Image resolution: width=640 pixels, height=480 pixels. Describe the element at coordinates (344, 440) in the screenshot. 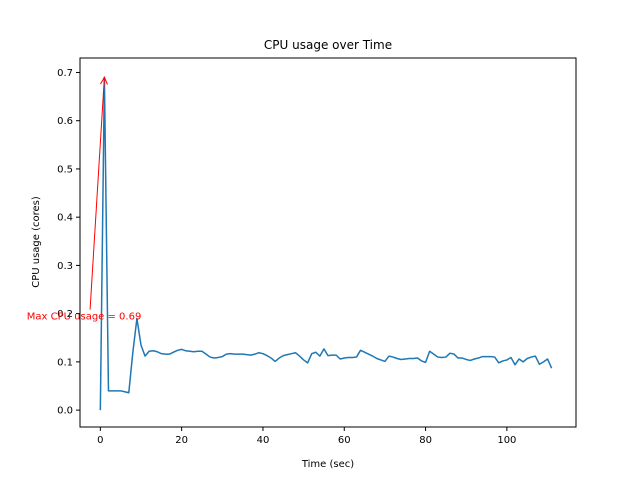

I see `x-tick-label-3: 60` at that location.